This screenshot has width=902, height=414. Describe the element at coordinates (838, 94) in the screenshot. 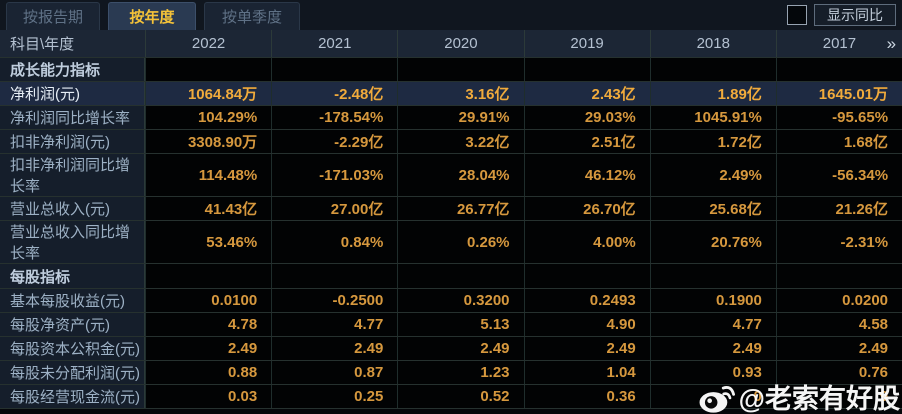

I see `value-cell: 1645.01万` at that location.